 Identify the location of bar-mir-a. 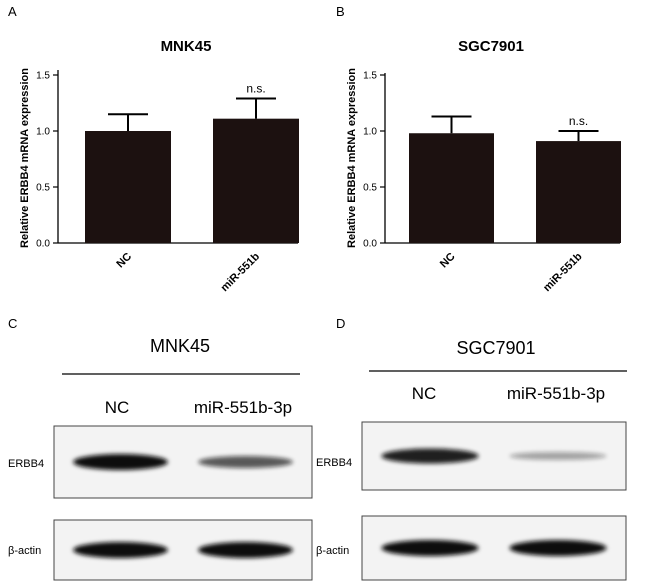
(256, 180).